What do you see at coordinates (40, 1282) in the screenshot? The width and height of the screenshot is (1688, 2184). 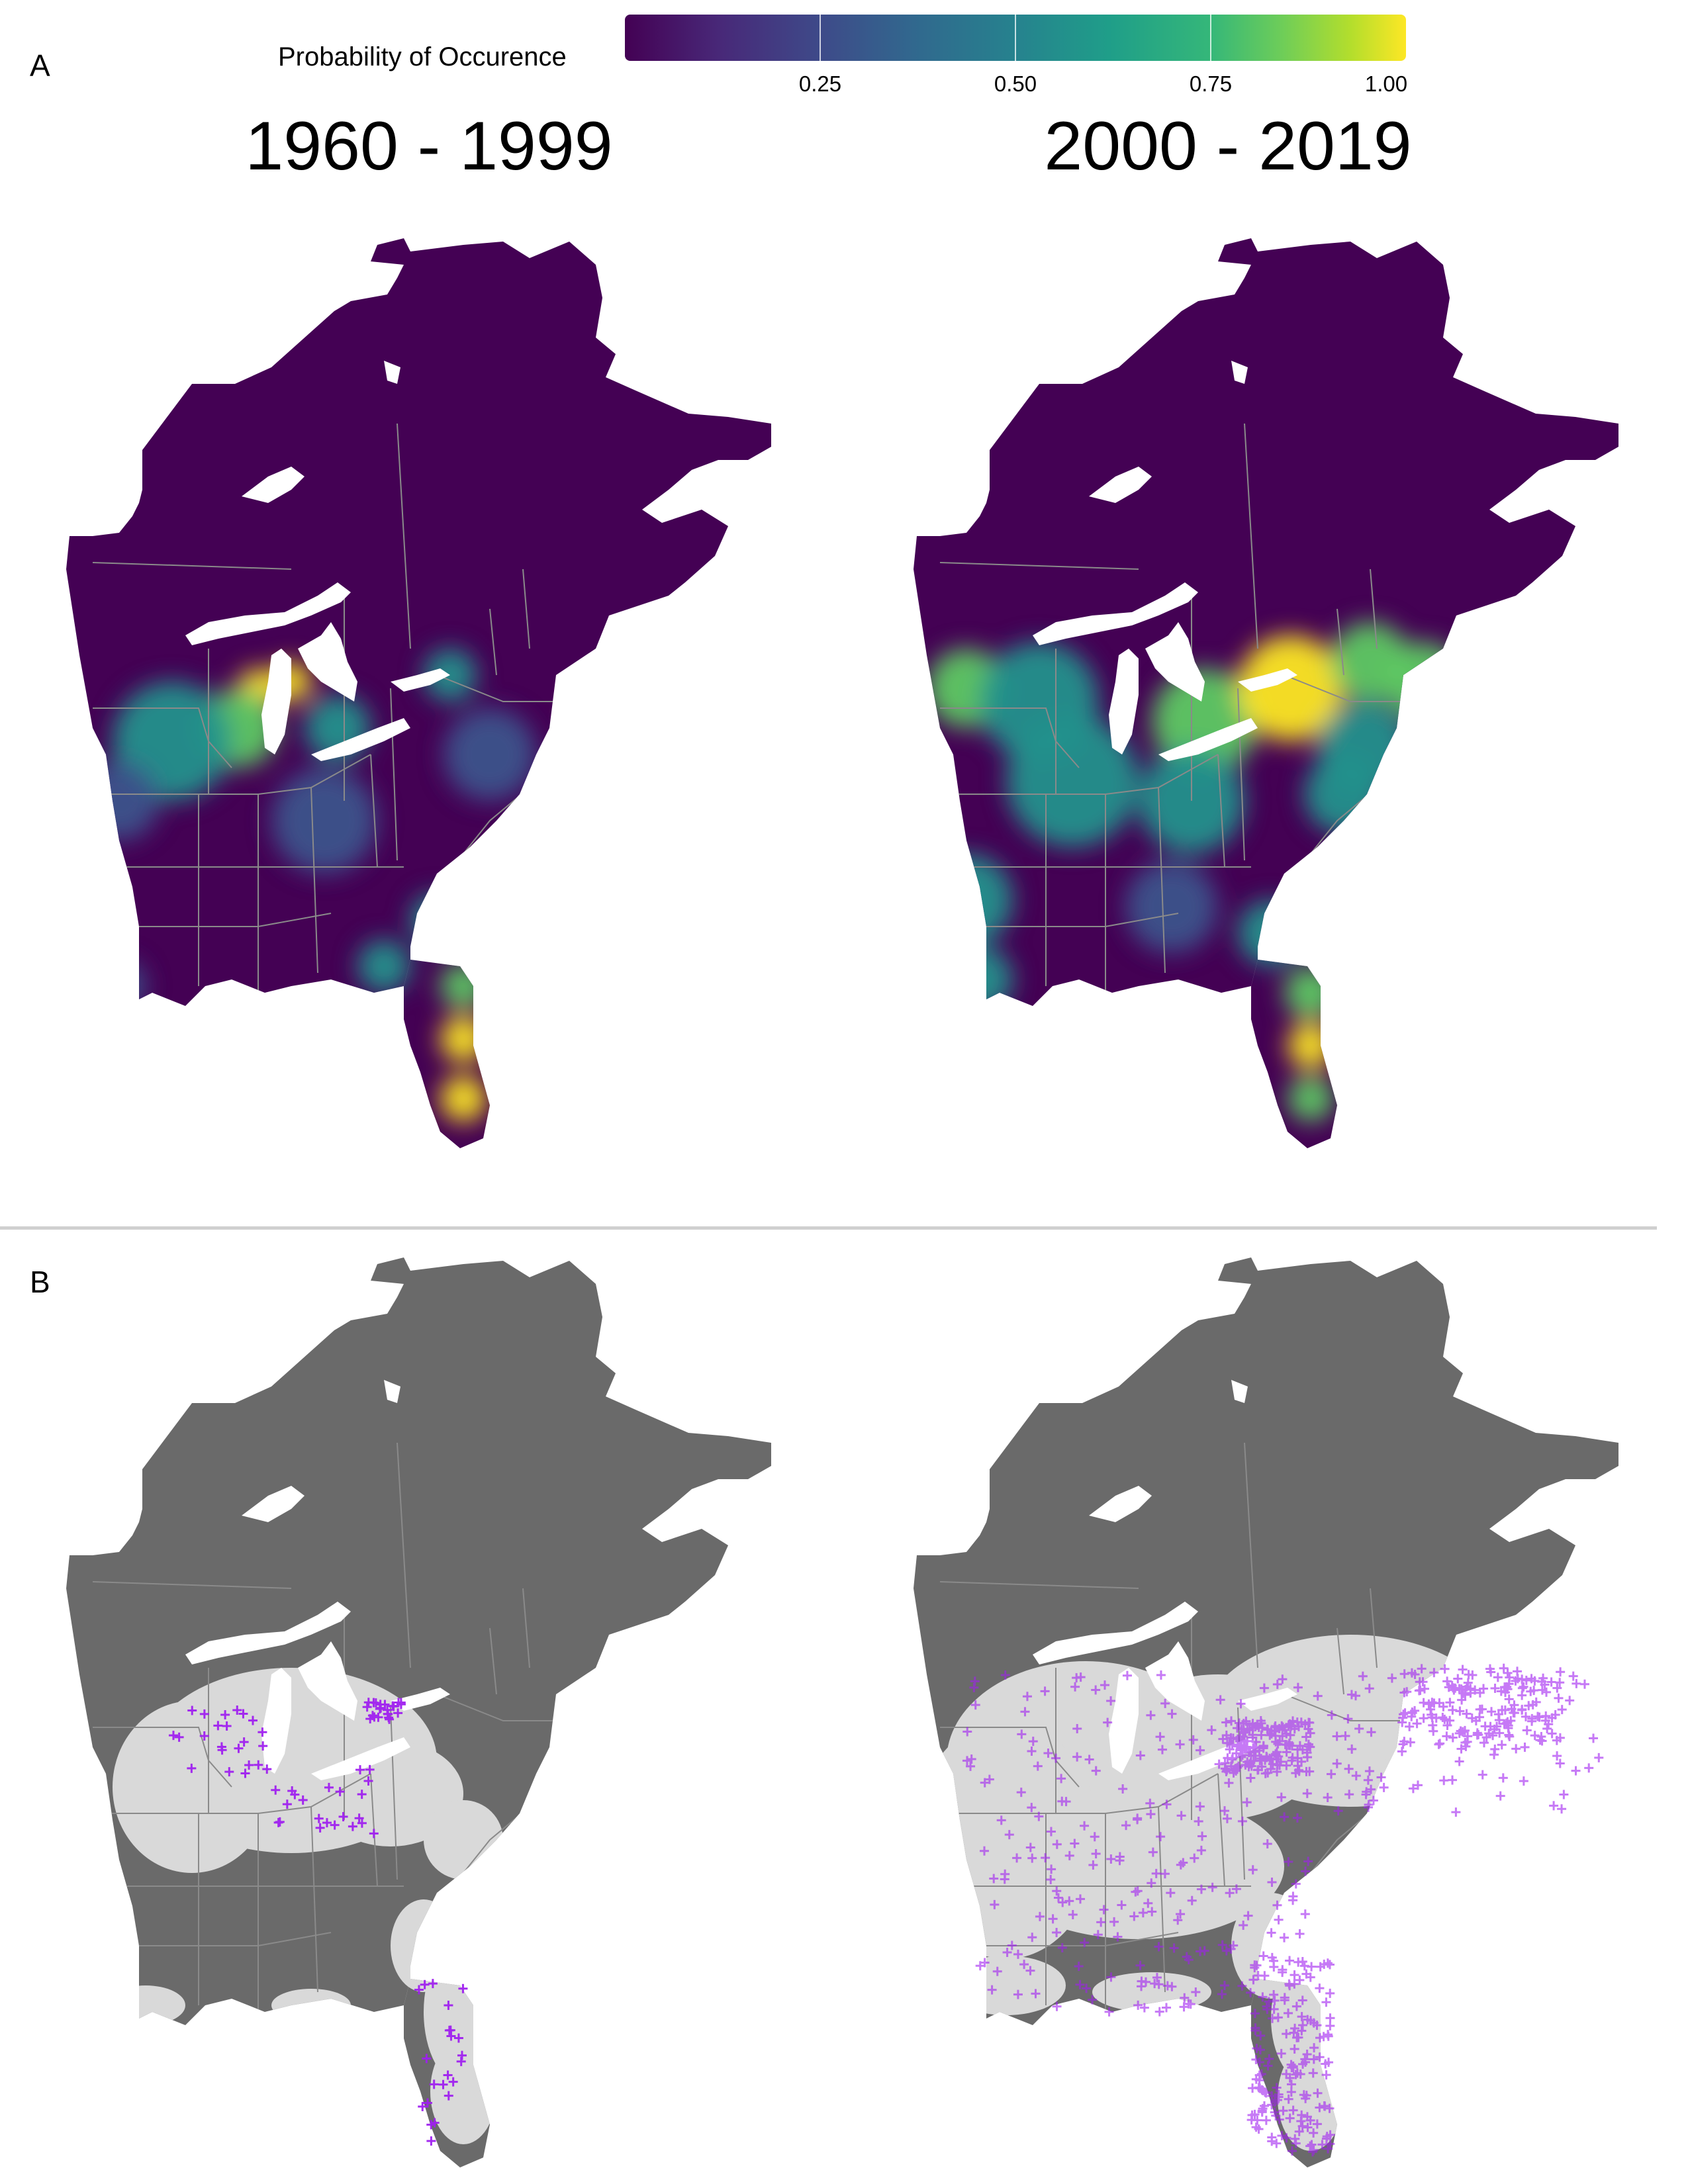 I see `panel-label-b: B` at bounding box center [40, 1282].